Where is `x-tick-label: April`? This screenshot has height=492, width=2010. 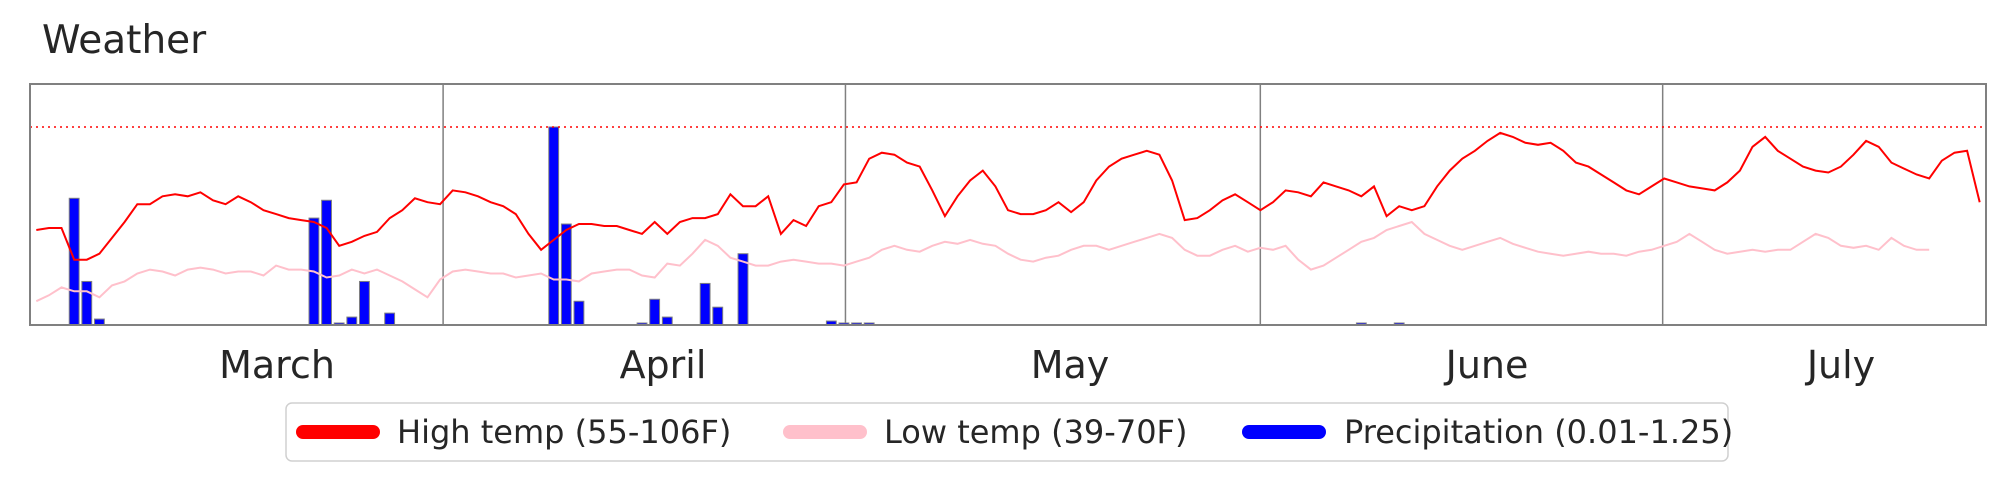
x-tick-label: April is located at coordinates (663, 365).